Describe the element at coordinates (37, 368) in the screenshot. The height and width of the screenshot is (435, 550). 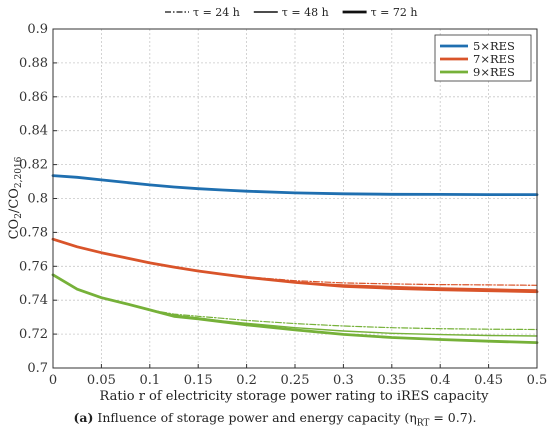
I see `y-tick-label: 0.7` at that location.